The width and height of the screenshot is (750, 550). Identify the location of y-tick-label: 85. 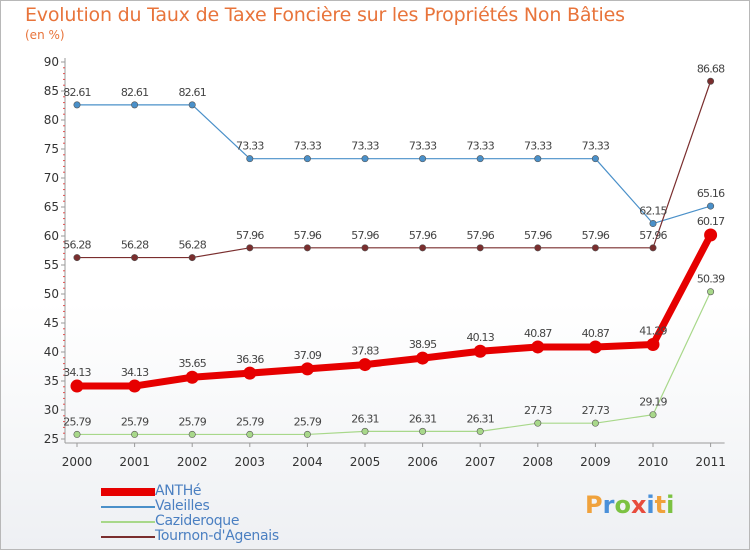
(51, 91).